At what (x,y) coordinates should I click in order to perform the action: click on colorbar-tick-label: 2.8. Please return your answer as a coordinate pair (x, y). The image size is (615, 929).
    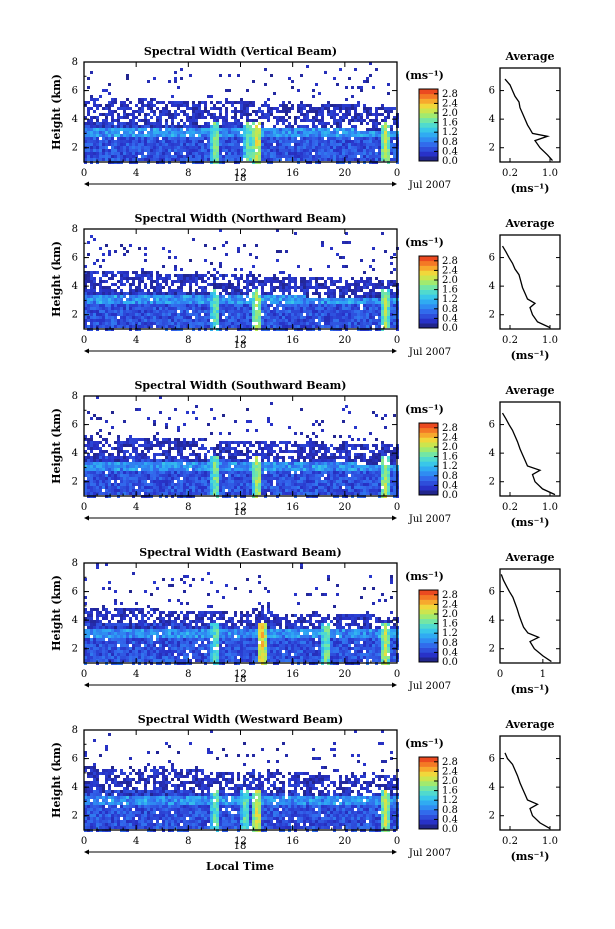
    Looking at the image, I should click on (450, 94).